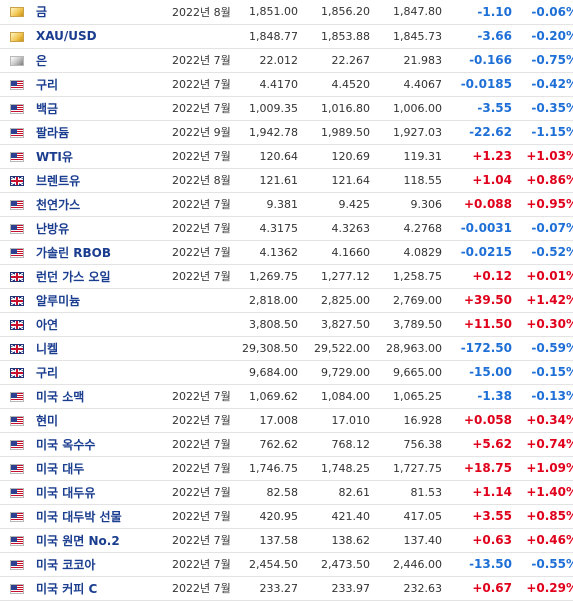  What do you see at coordinates (481, 252) in the screenshot?
I see `change-value: -0.0215` at bounding box center [481, 252].